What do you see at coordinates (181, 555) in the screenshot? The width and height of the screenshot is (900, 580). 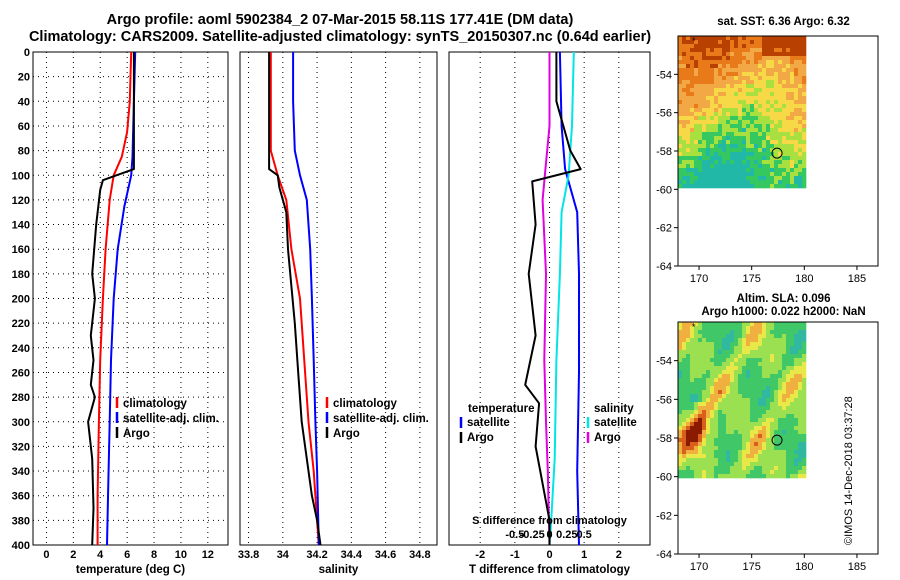 I see `x-tick-label: 10` at bounding box center [181, 555].